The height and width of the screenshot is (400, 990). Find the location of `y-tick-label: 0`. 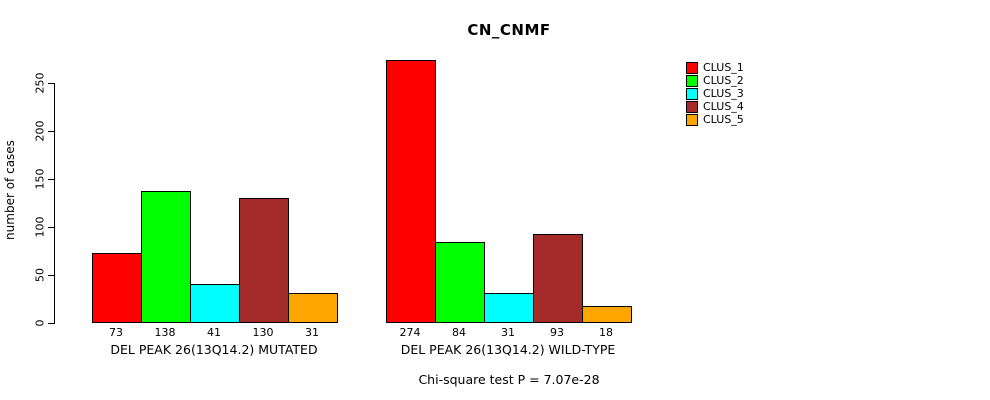

y-tick-label: 0 is located at coordinates (39, 323).